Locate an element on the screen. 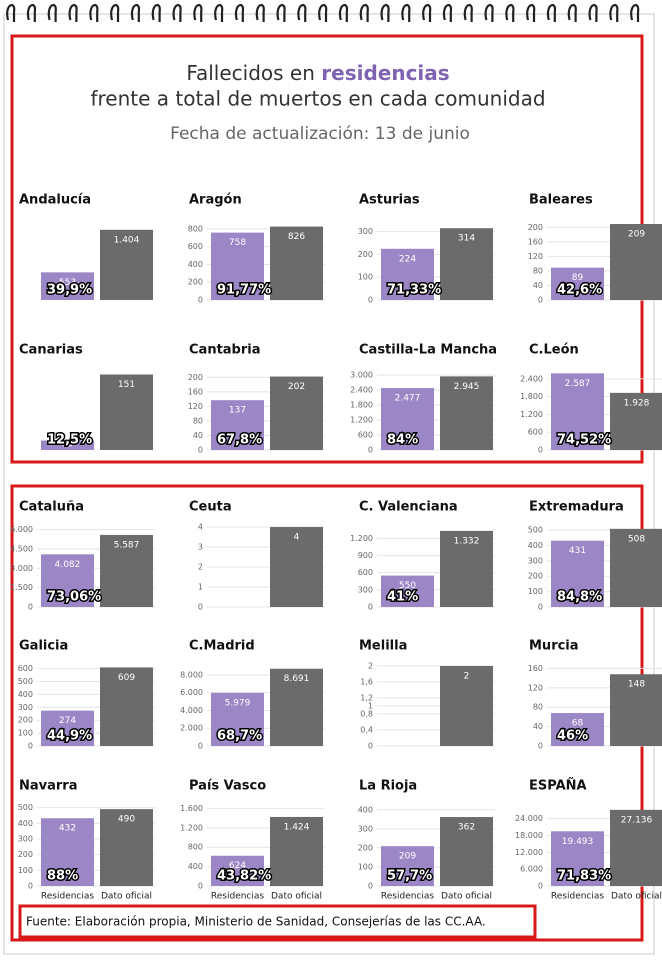  value-label: 2.945 is located at coordinates (467, 387).